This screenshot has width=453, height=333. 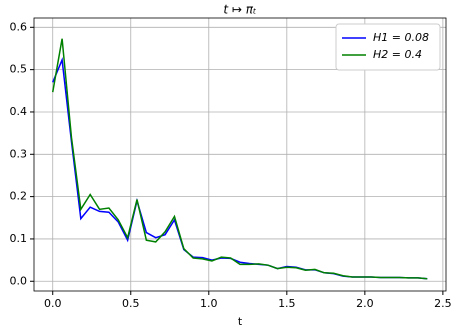 I want to click on legend-label: H2 = 0.4, so click(x=397, y=54).